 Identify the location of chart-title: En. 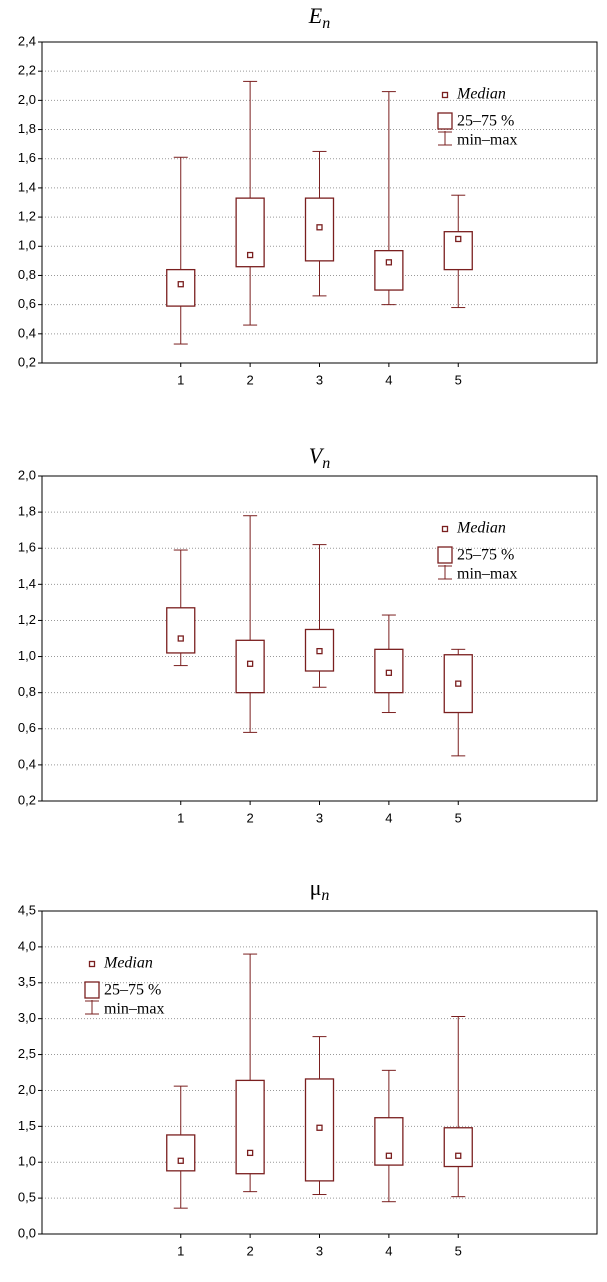
(319, 17).